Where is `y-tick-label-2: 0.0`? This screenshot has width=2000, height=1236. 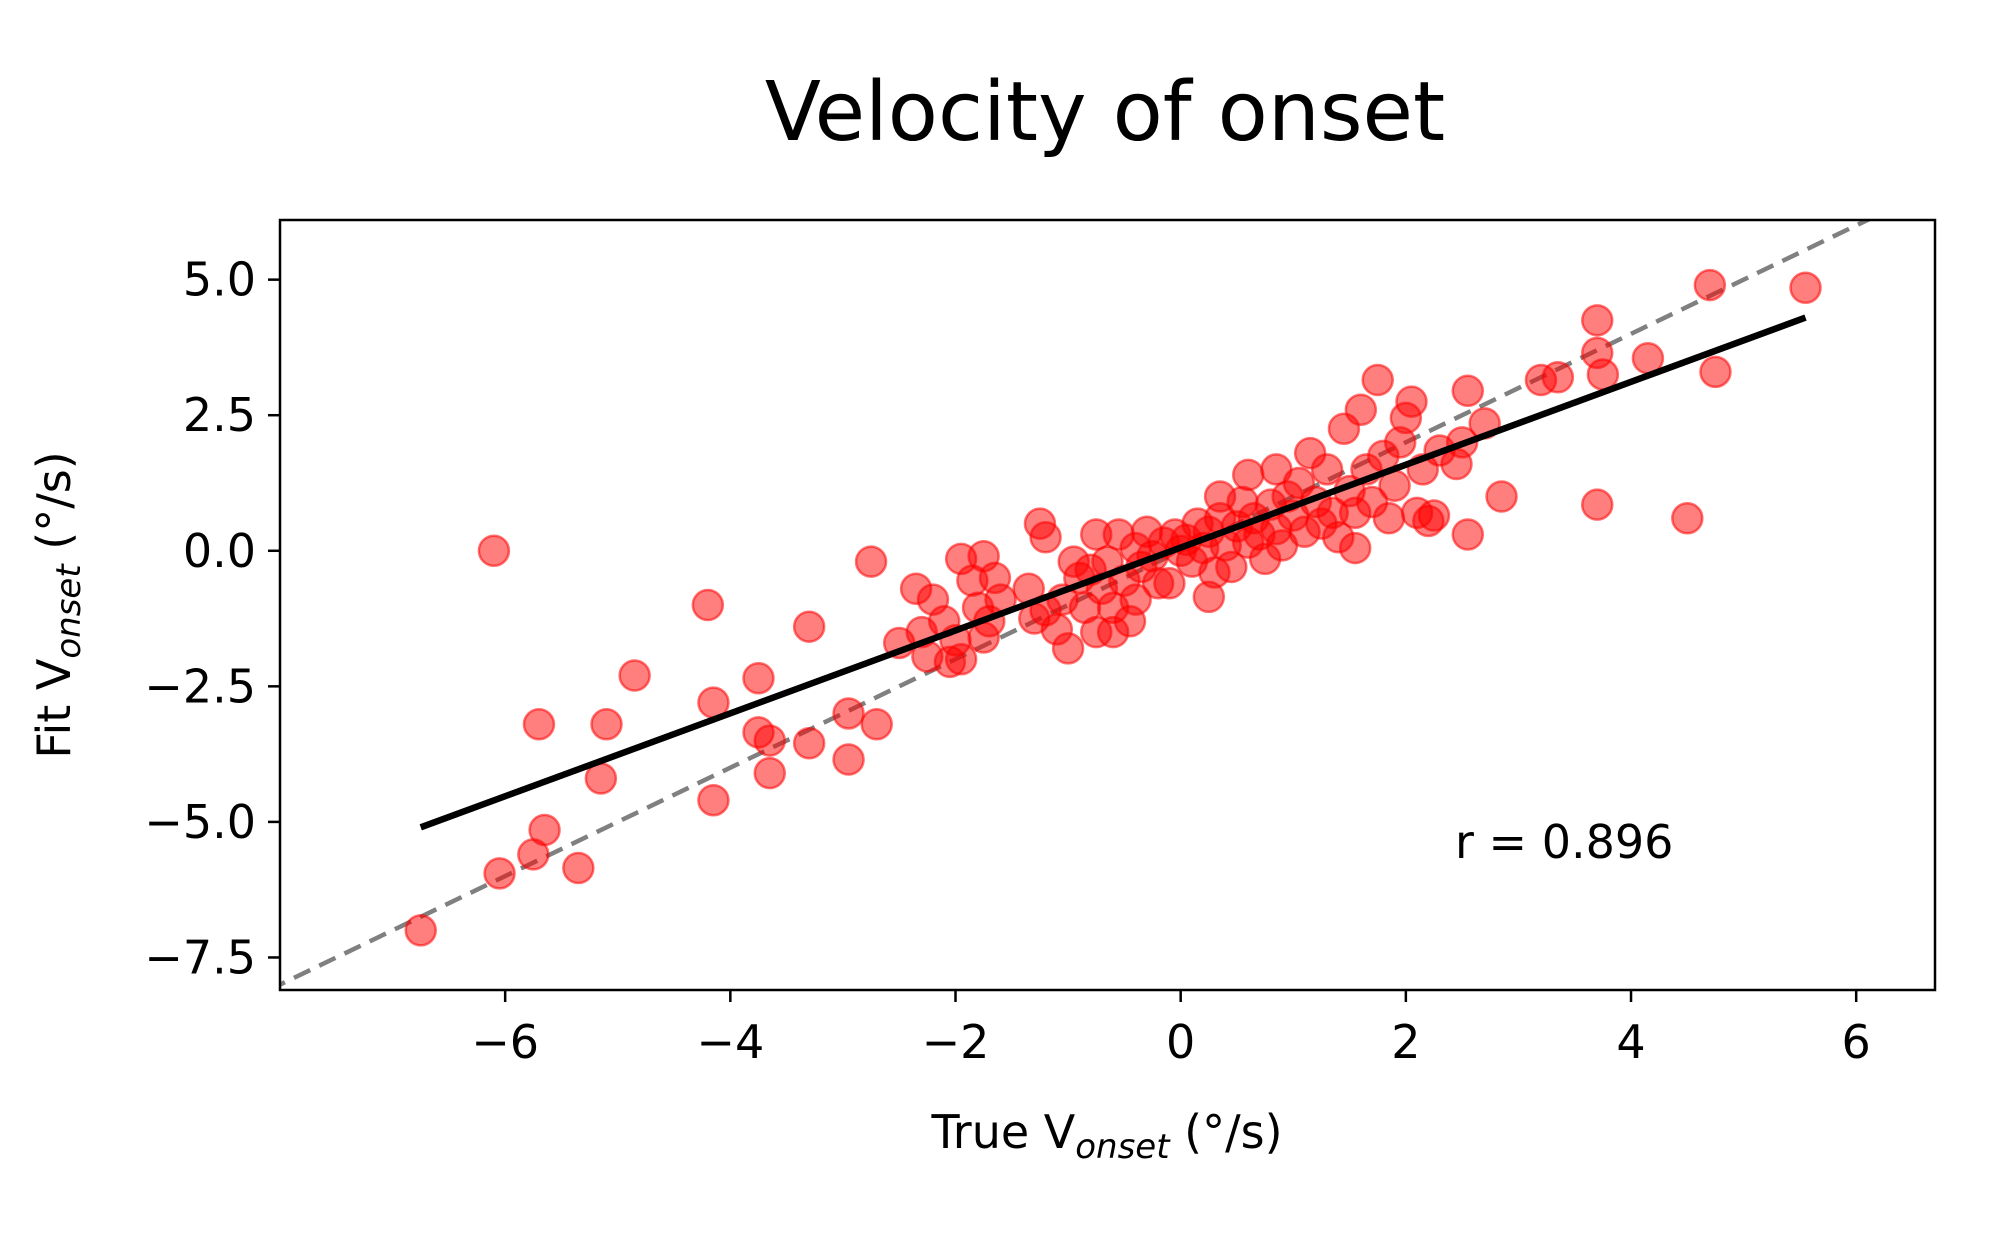
y-tick-label-2: 0.0 is located at coordinates (219, 551).